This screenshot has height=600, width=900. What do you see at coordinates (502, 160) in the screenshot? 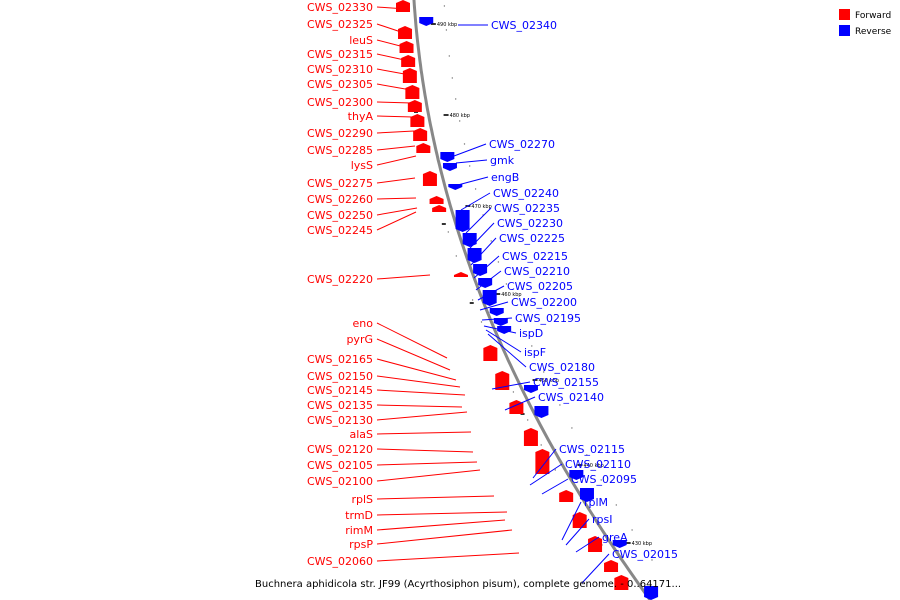
I see `reverse-gene-label: gmk` at bounding box center [502, 160].